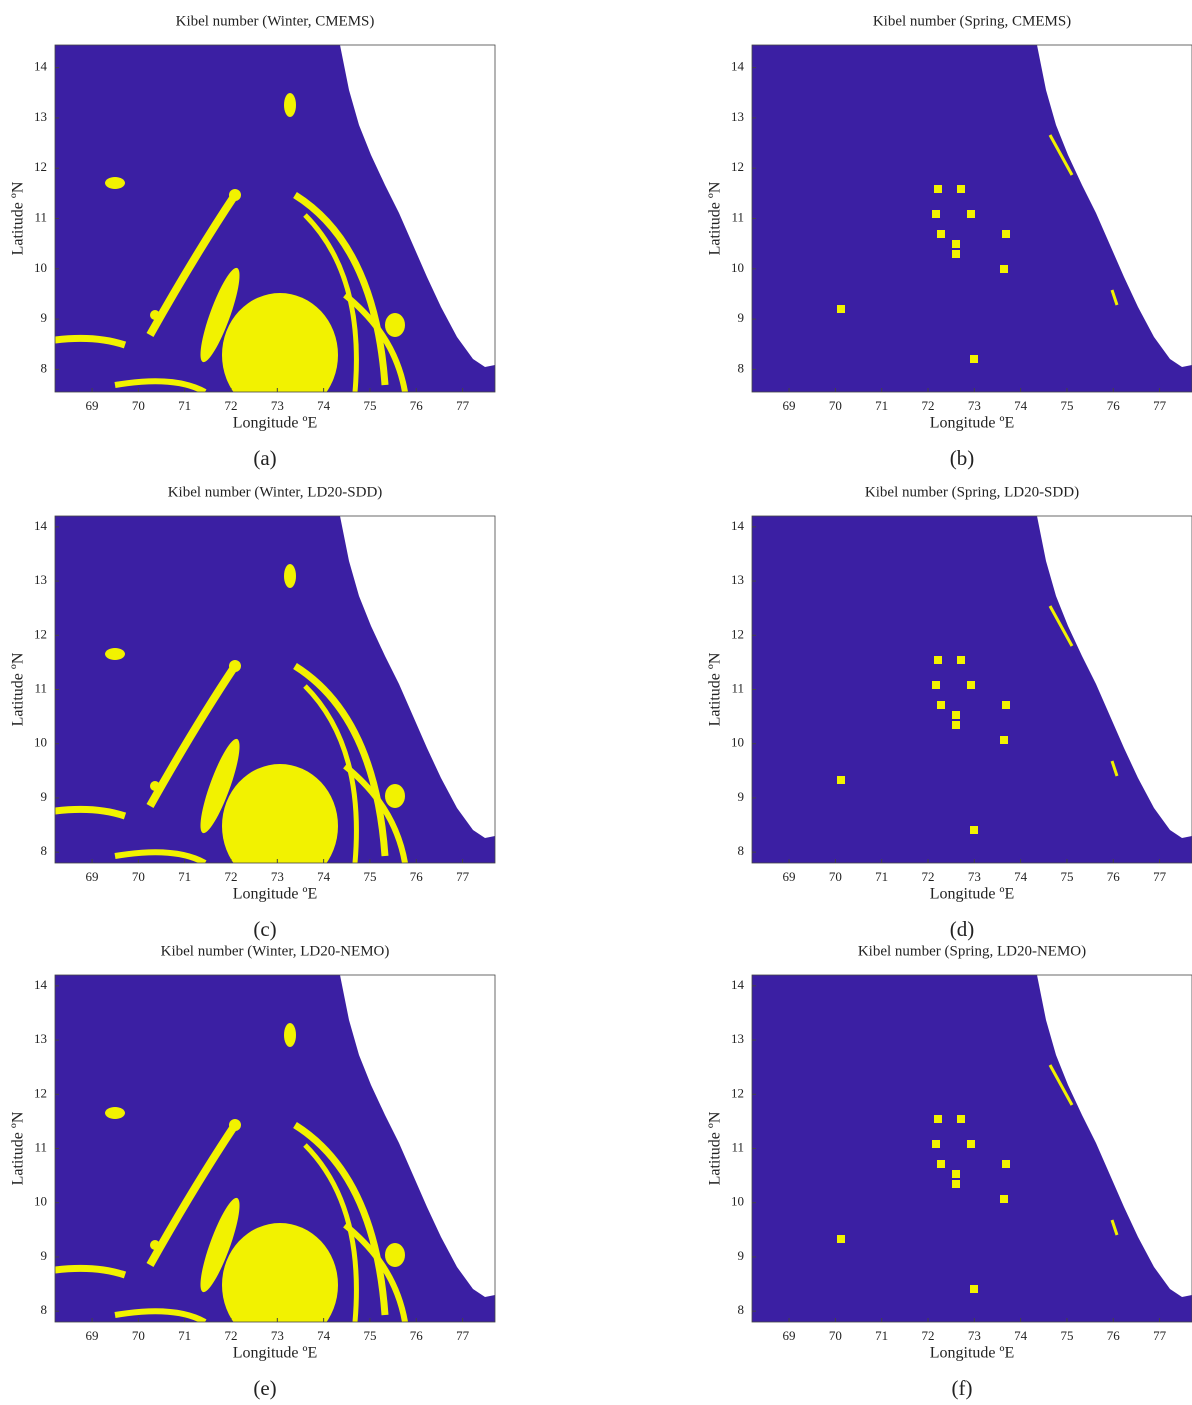  I want to click on panel-label: (d), so click(962, 929).